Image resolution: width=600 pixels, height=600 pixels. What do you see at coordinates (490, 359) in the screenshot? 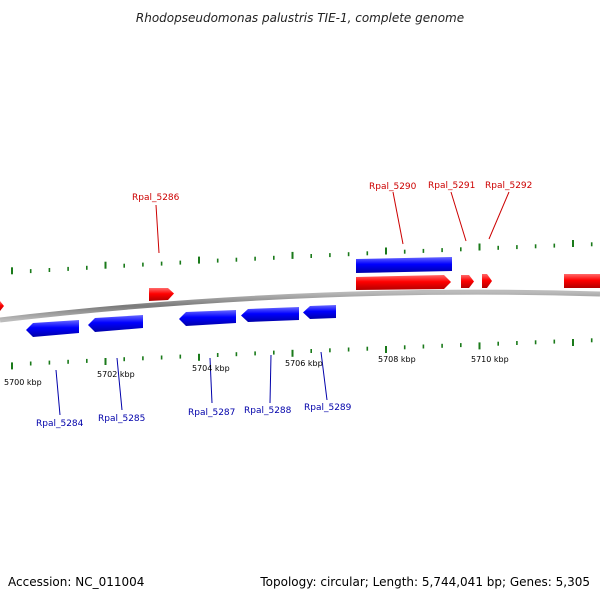
I see `scale-label: 5710 kbp` at bounding box center [490, 359].